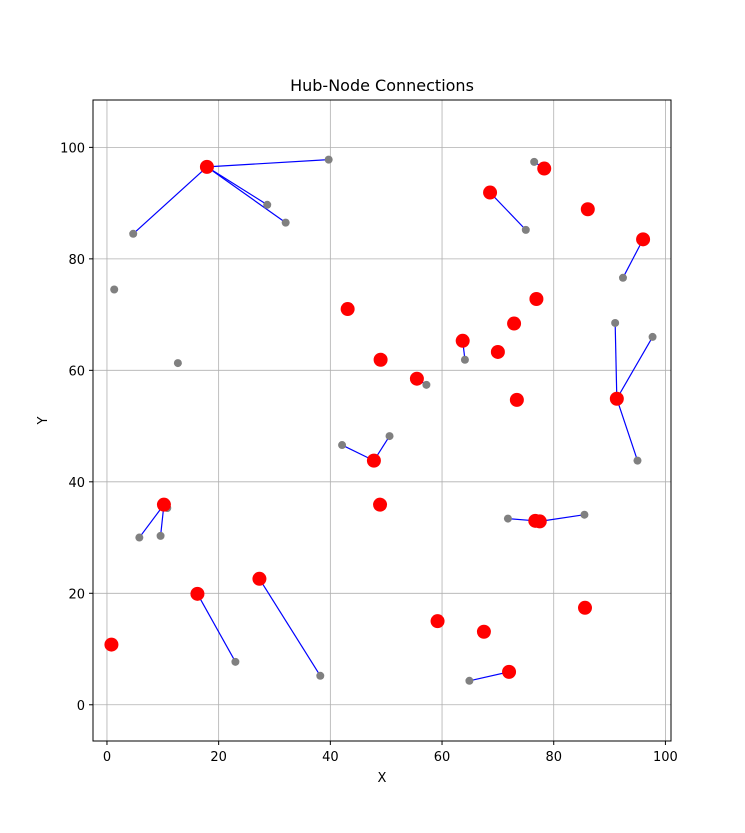 The image size is (745, 833). What do you see at coordinates (81, 706) in the screenshot?
I see `y-tick-label: 0` at bounding box center [81, 706].